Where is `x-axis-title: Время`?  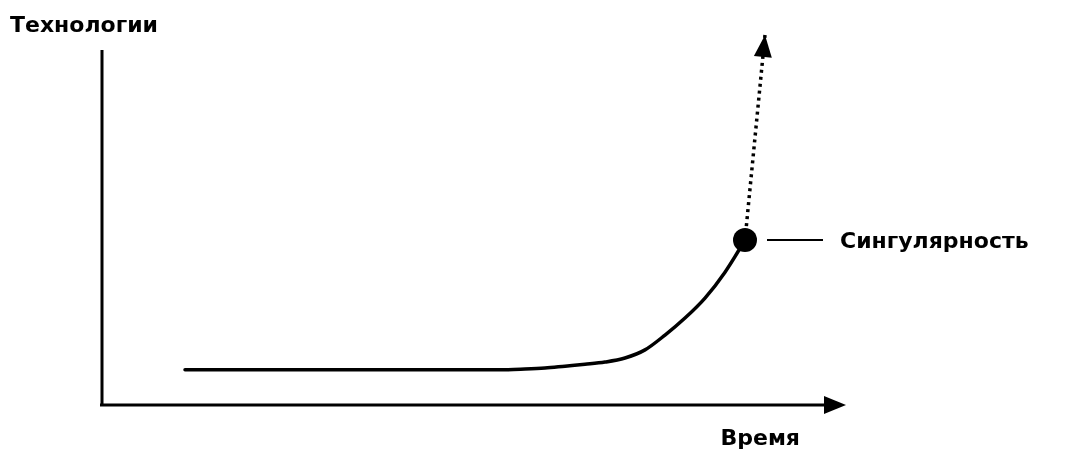 x-axis-title: Время is located at coordinates (760, 437).